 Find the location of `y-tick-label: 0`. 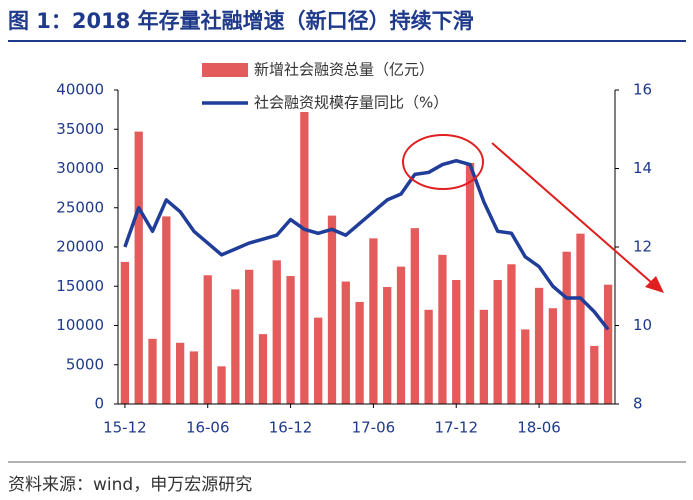

y-tick-label: 0 is located at coordinates (99, 404).